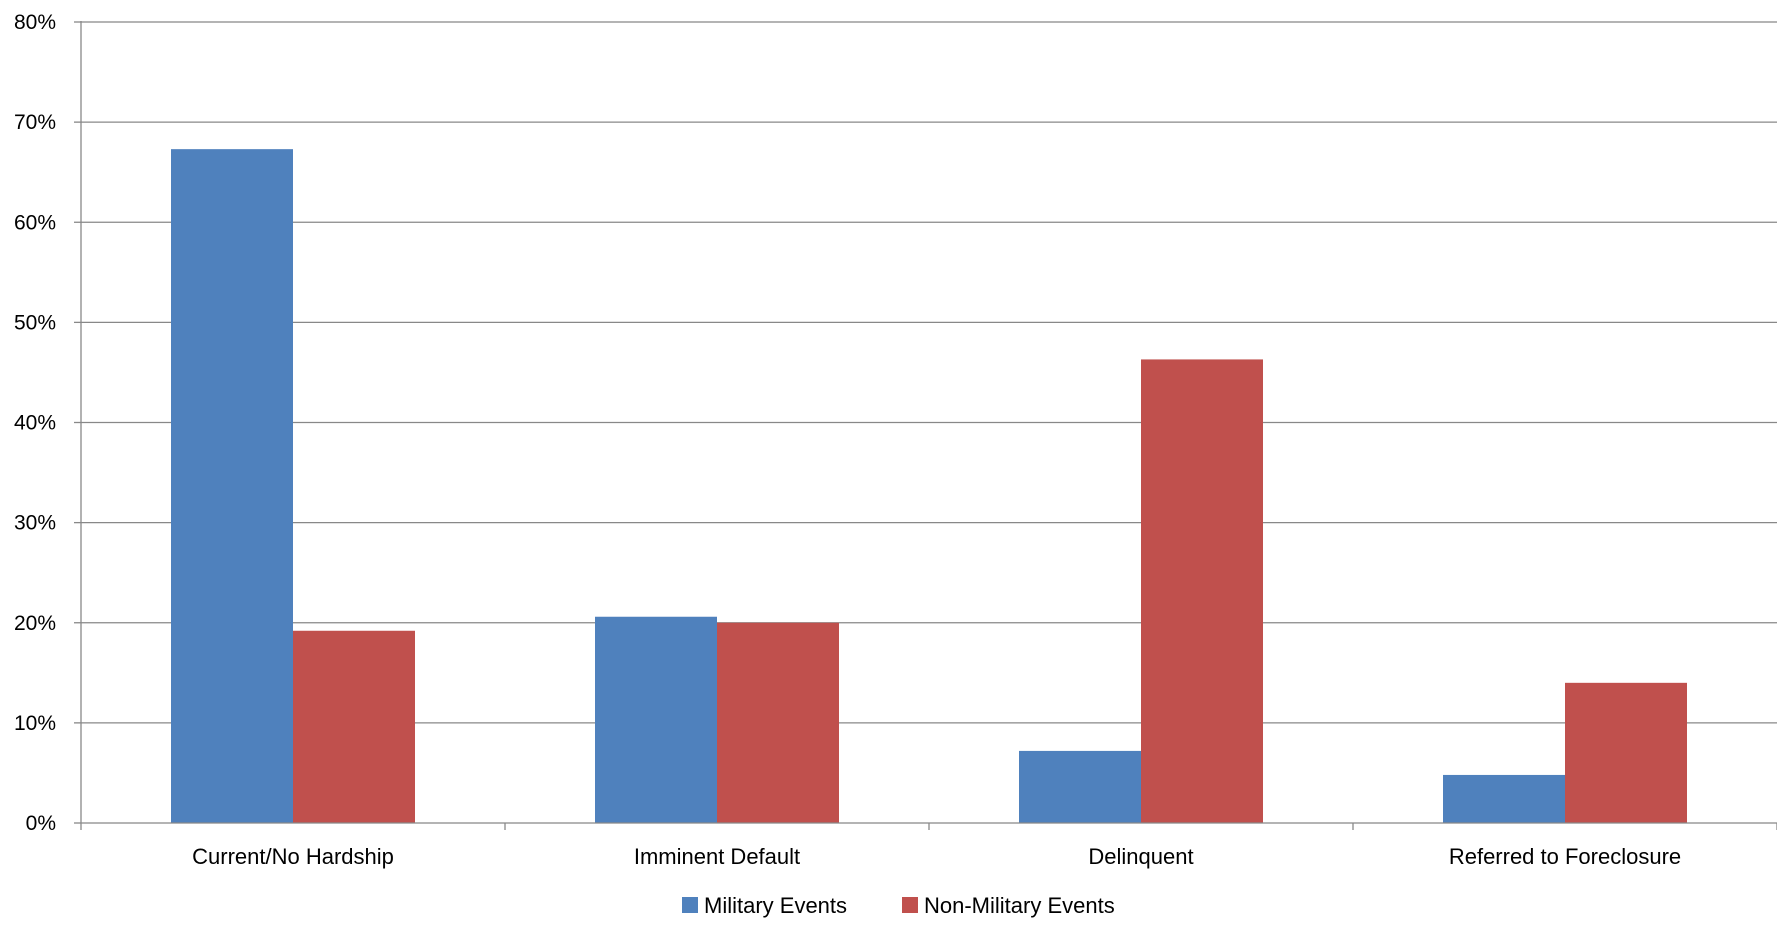 The width and height of the screenshot is (1777, 930). I want to click on legend: Military Events Non-Military Events, so click(898, 905).